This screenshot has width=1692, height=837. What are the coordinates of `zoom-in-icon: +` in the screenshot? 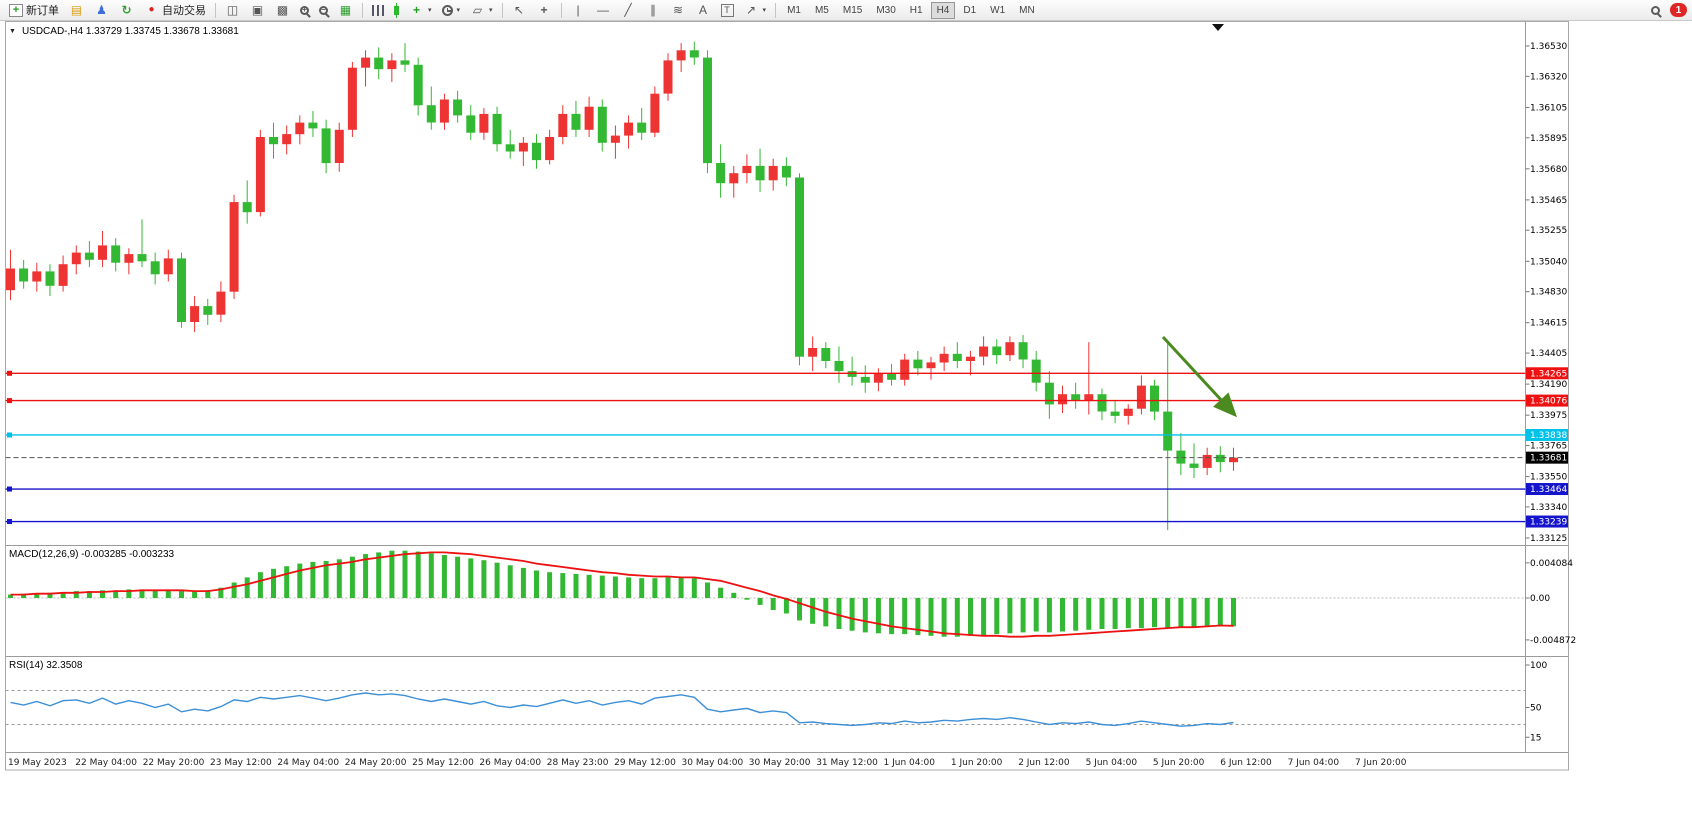 It's located at (304, 10).